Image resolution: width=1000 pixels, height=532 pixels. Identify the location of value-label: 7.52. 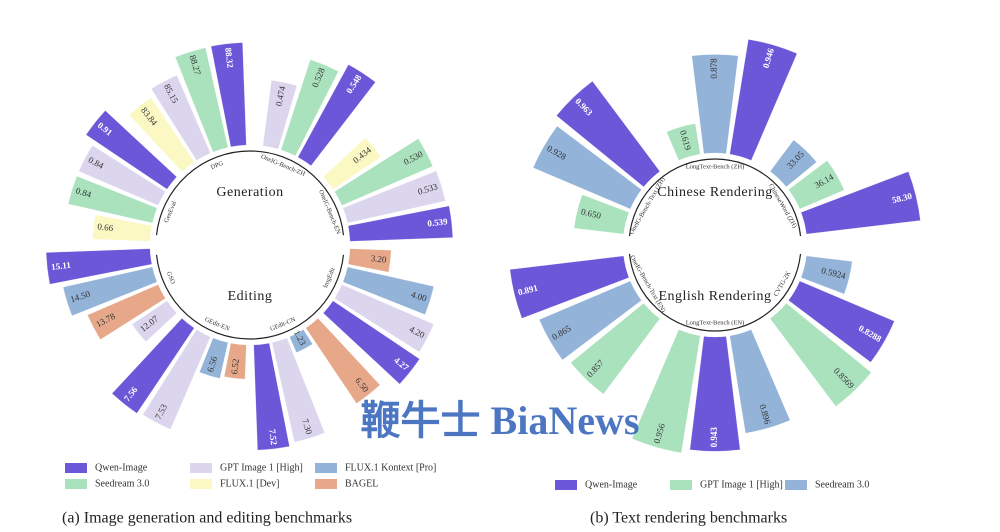
(273, 437).